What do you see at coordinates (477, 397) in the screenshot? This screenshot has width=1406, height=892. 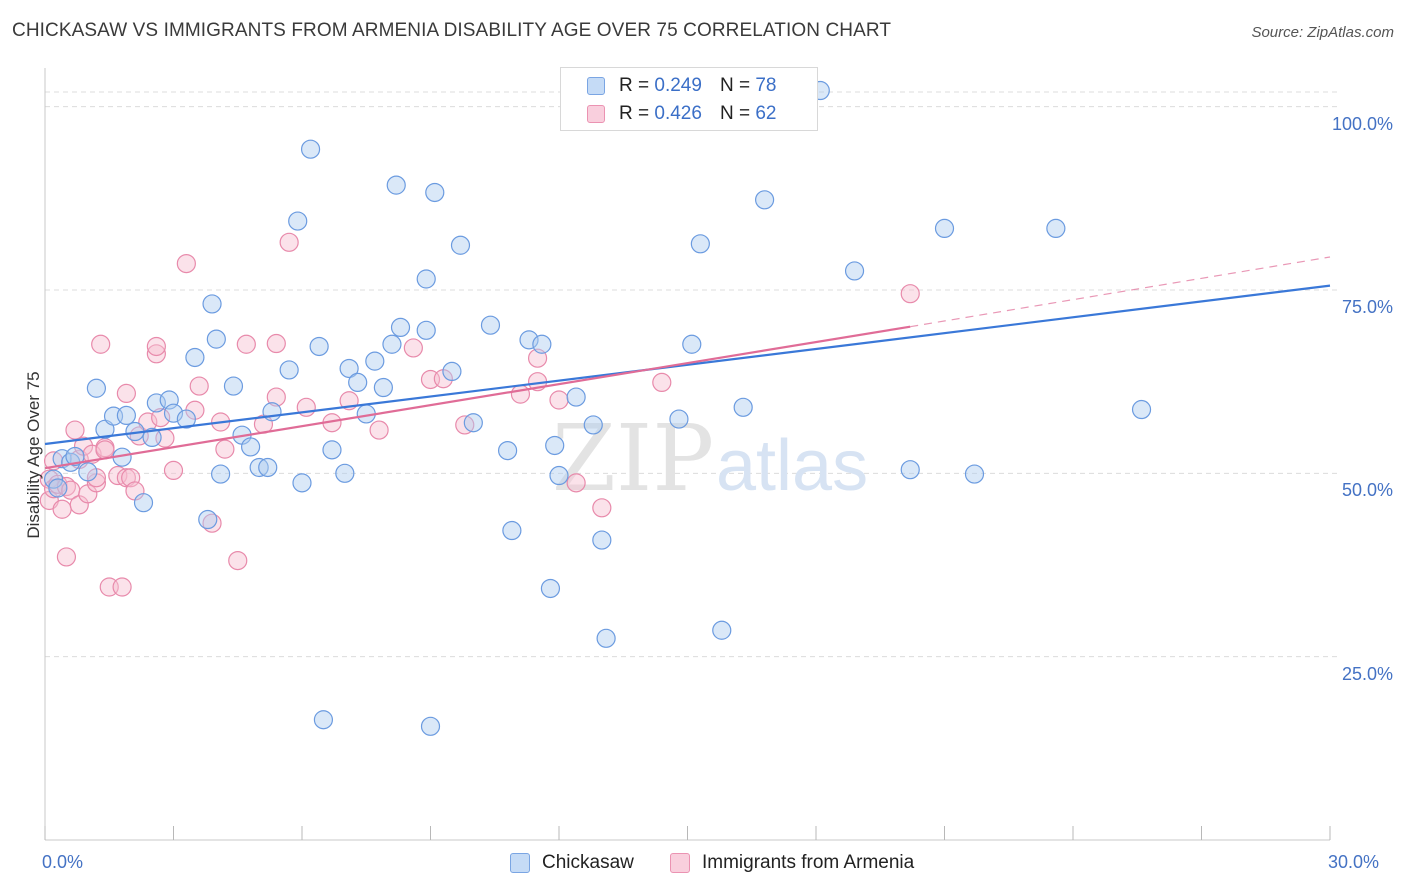 I see `trend-line-armenia` at bounding box center [477, 397].